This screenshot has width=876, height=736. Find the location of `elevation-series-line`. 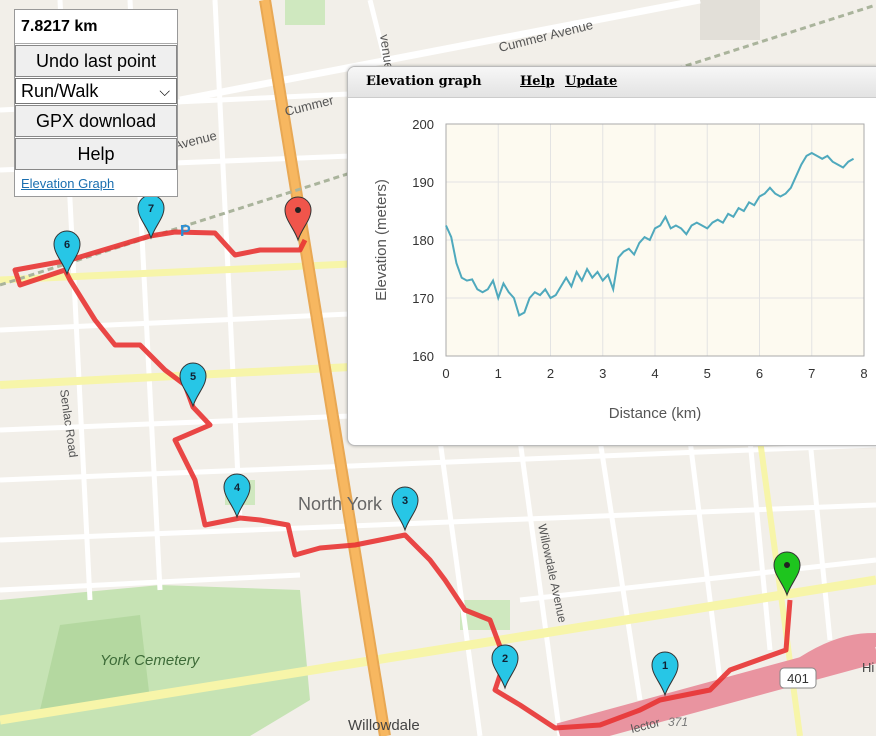

elevation-series-line is located at coordinates (650, 234).